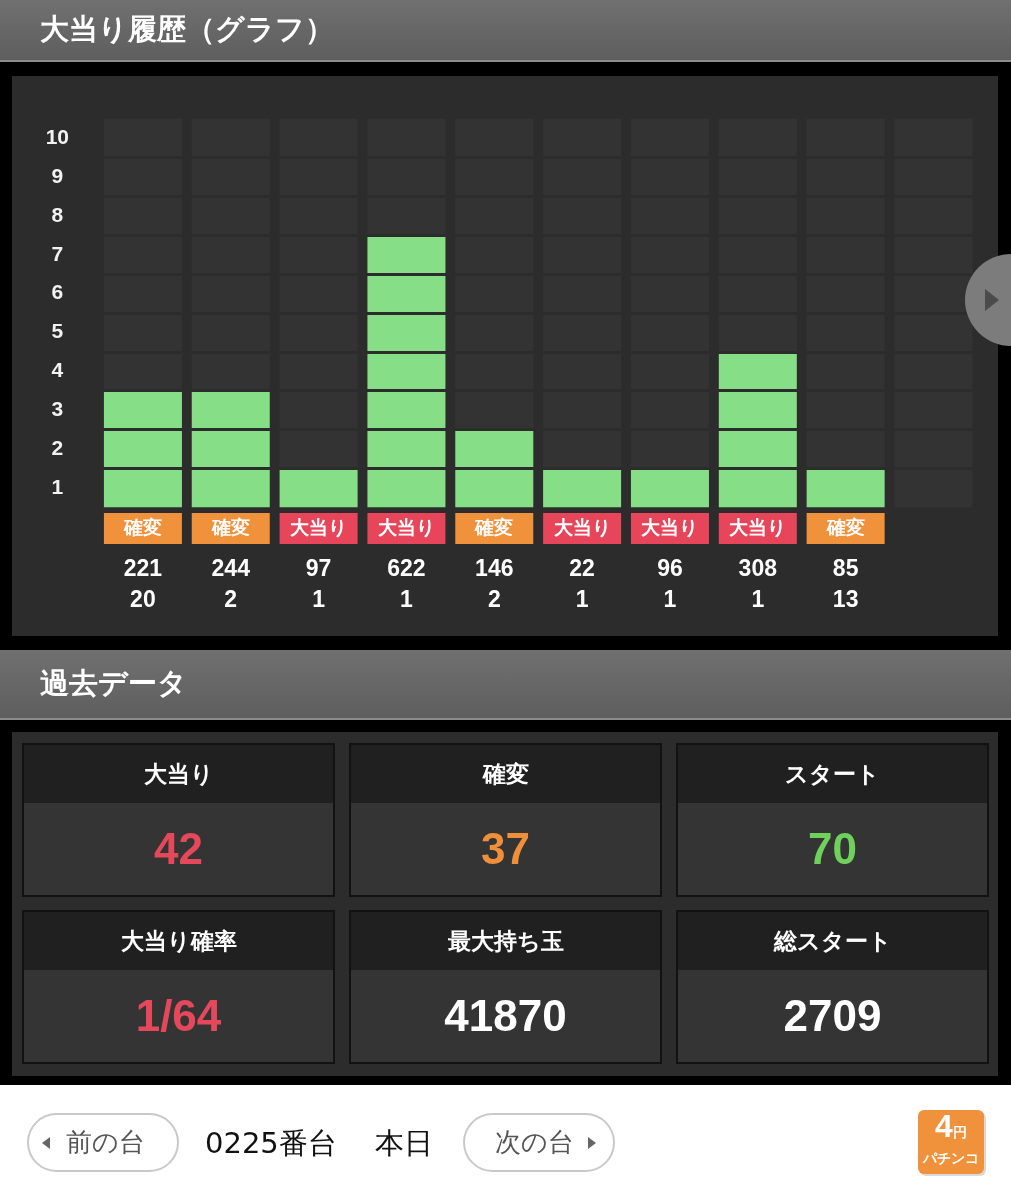 The image size is (1011, 1200). I want to click on text: 最大持ち玉, so click(505, 941).